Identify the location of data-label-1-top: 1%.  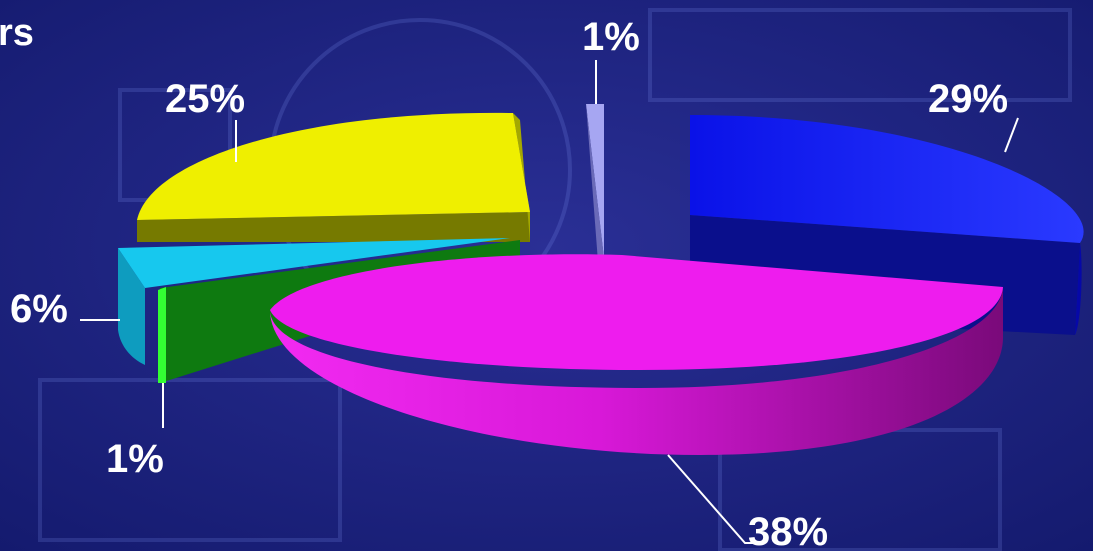
(611, 37).